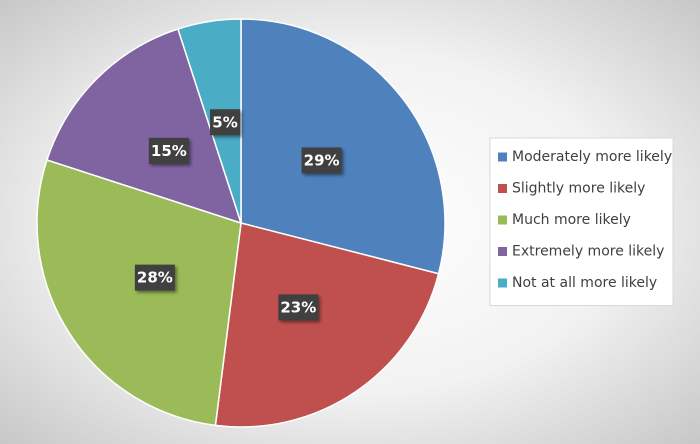  Describe the element at coordinates (588, 252) in the screenshot. I see `legend-label: Extremely more likely` at that location.